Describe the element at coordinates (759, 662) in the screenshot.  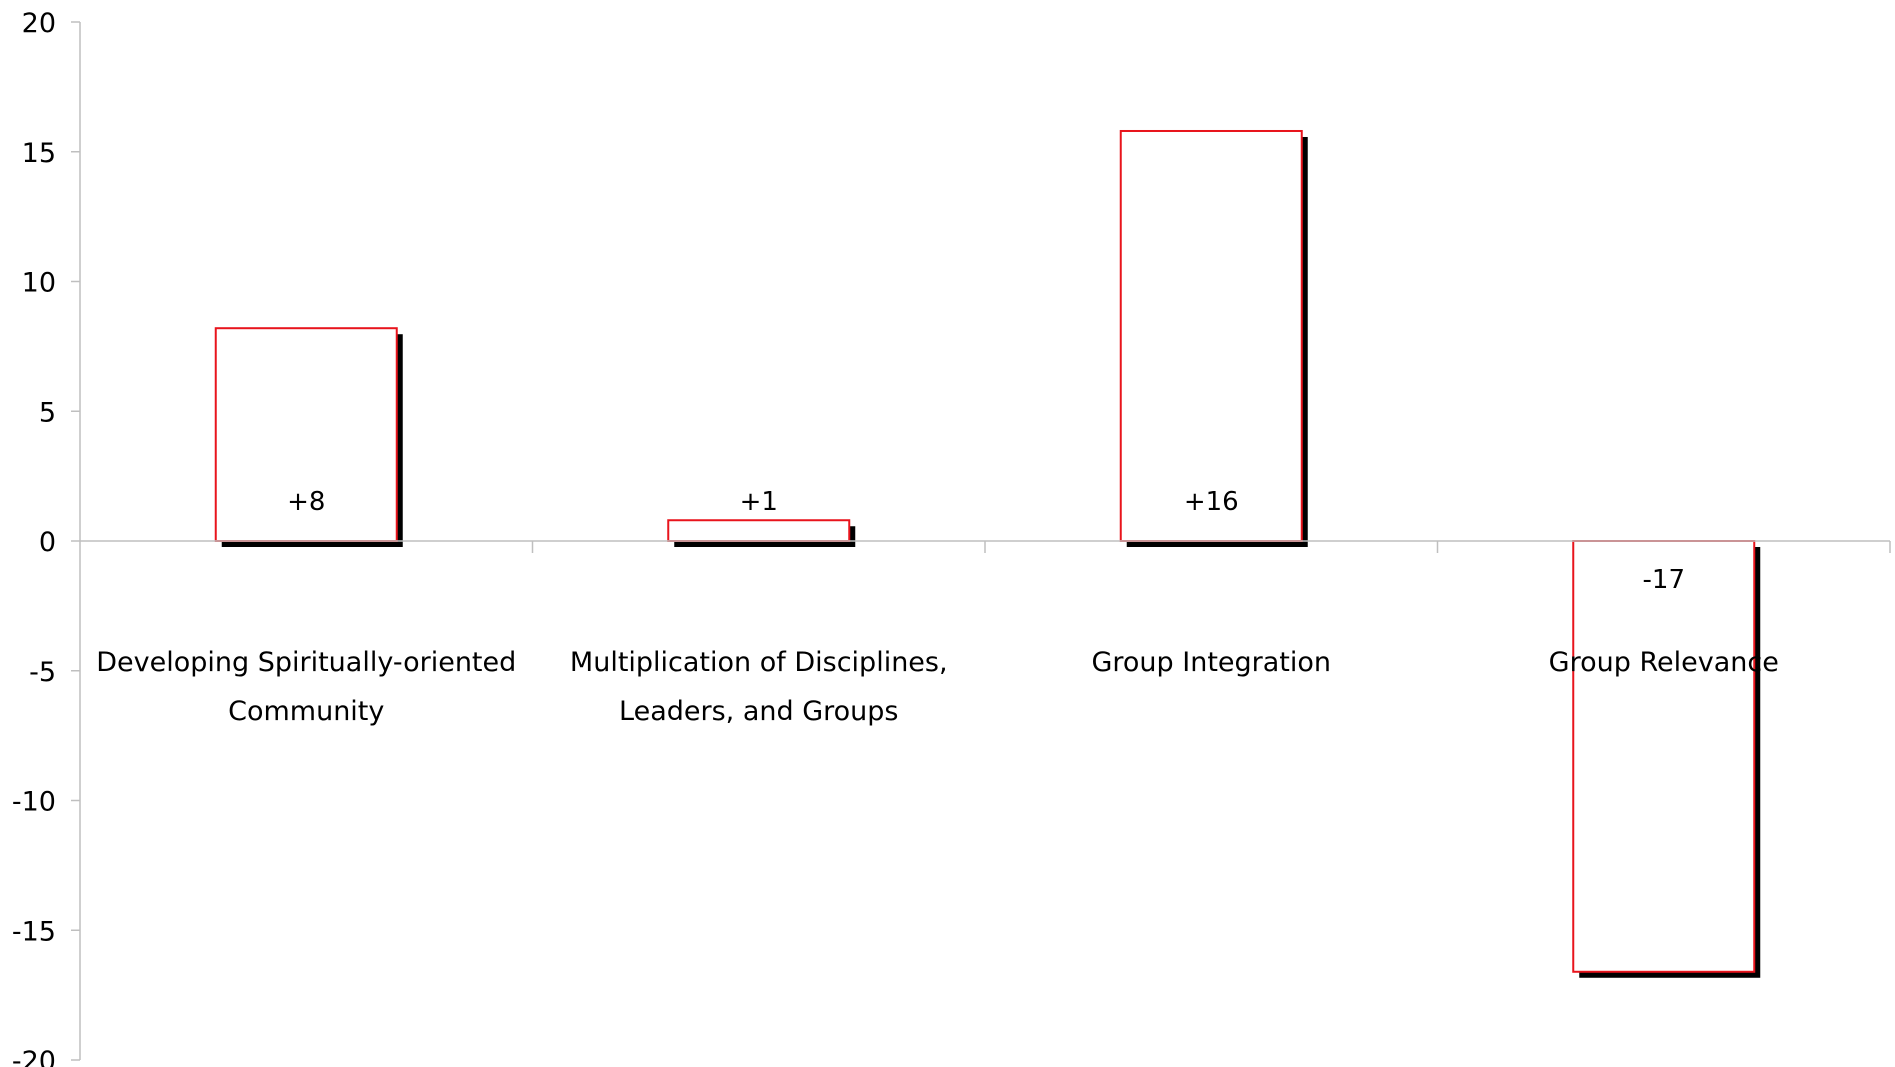
I see `category-label: Multiplication of Disciplines,` at that location.